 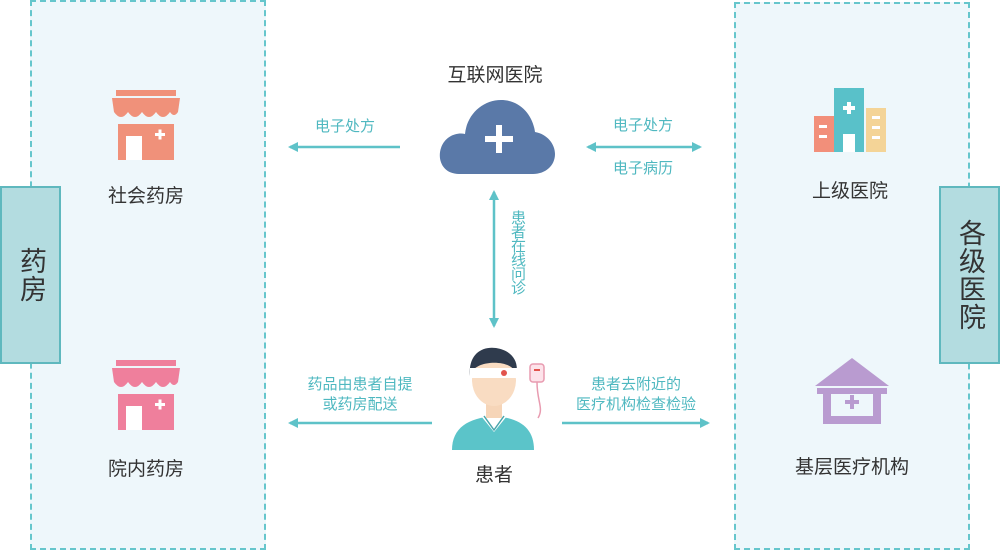 I want to click on upper-hospital-label: 上级医院, so click(x=849, y=191).